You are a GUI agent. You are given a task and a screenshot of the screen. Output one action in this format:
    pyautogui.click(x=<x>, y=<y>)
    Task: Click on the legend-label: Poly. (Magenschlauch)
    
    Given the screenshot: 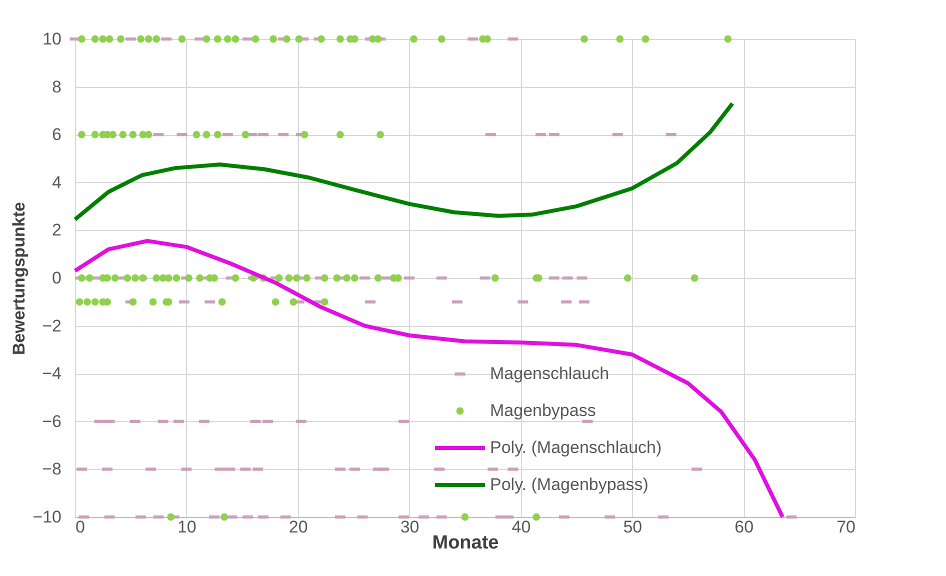 What is the action you would take?
    pyautogui.click(x=576, y=447)
    